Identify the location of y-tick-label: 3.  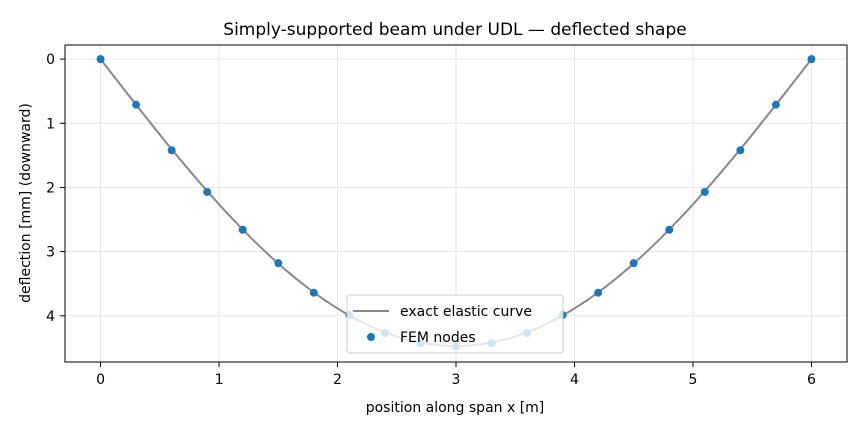
(50, 253).